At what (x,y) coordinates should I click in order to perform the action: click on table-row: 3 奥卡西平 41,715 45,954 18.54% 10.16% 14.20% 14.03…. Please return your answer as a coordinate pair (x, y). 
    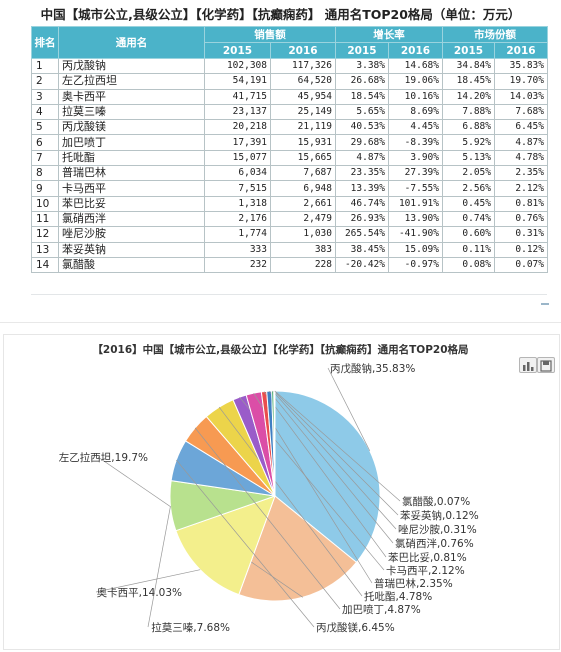
    Looking at the image, I should click on (289, 96).